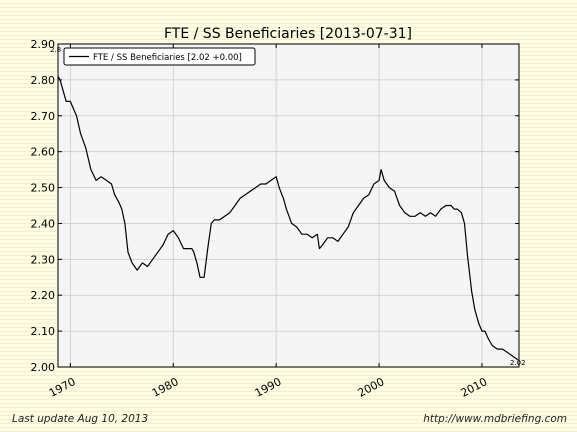 The width and height of the screenshot is (577, 432). Describe the element at coordinates (80, 419) in the screenshot. I see `last-update-text: Last update Aug 10, 2013` at that location.